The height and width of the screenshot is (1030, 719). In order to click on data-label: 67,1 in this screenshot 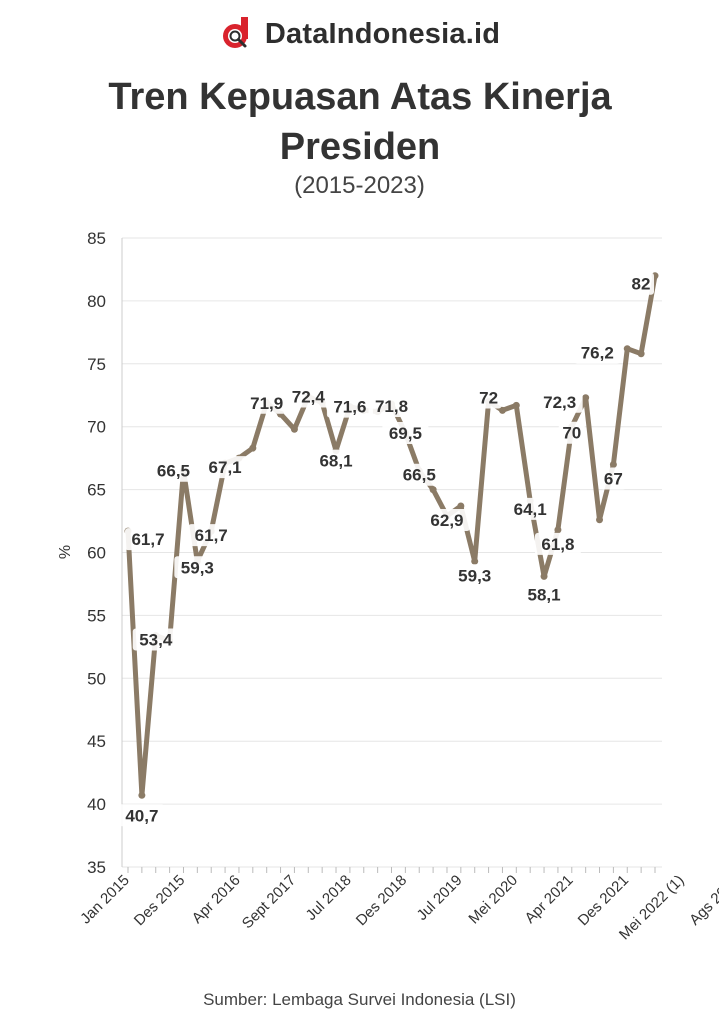, I will do `click(225, 467)`.